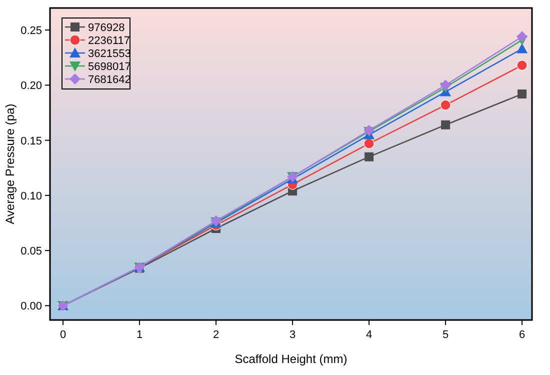  Describe the element at coordinates (109, 54) in the screenshot. I see `legend-label: 3621553` at that location.